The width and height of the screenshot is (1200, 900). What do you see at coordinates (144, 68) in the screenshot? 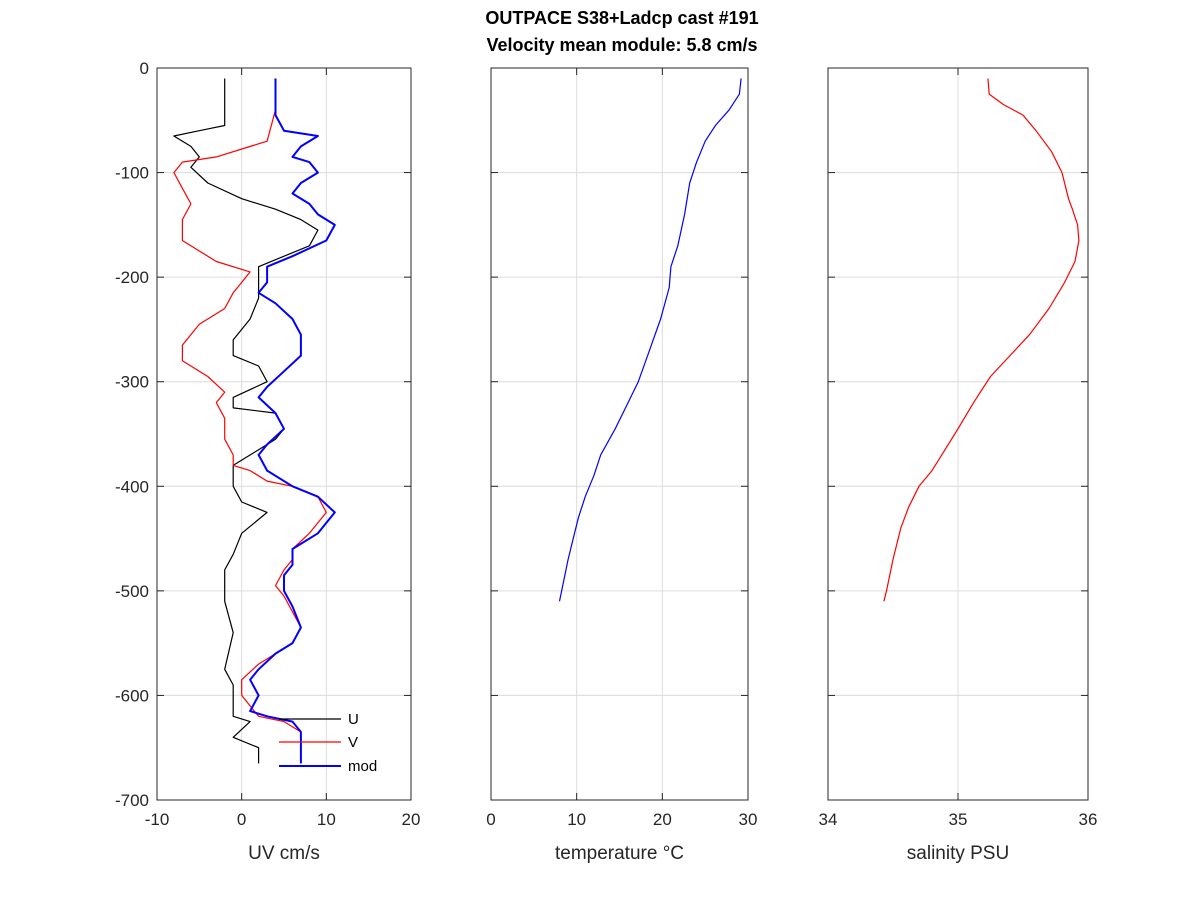
I see `y-tick-label: 0` at bounding box center [144, 68].